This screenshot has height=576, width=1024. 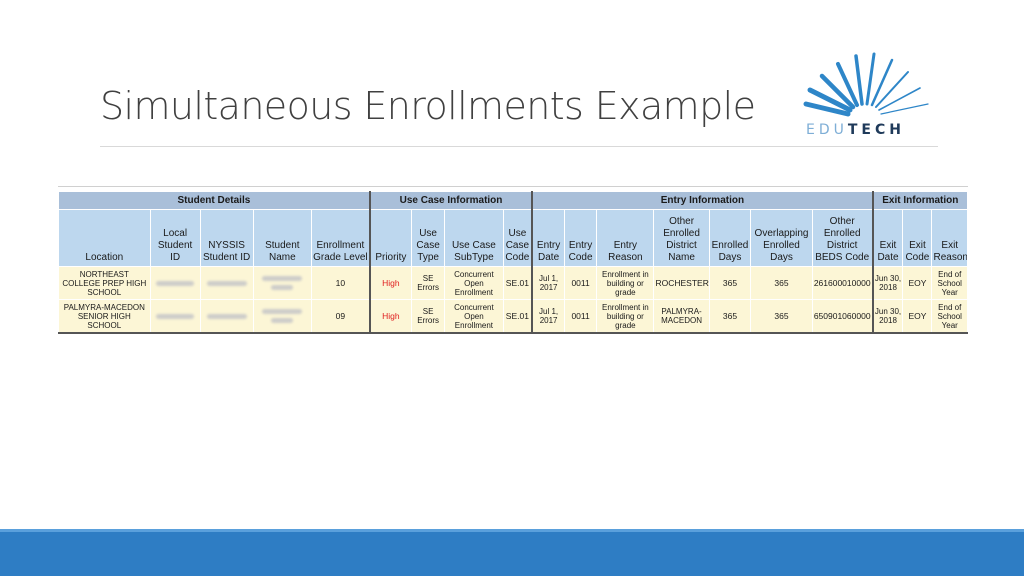 I want to click on col-other-district-beds: Other Enrolled District BEDS Code, so click(x=842, y=238).